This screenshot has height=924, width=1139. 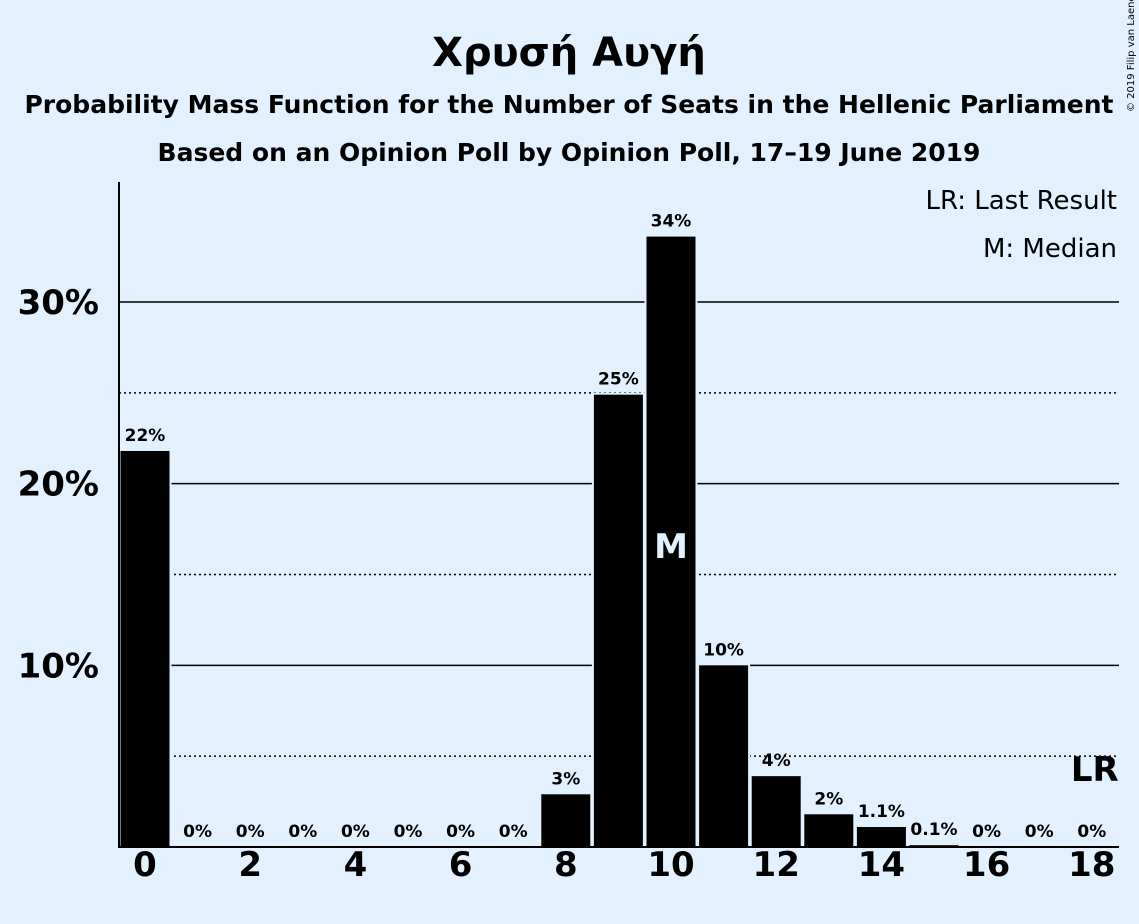 What do you see at coordinates (886, 658) in the screenshot?
I see `markers: M LR` at bounding box center [886, 658].